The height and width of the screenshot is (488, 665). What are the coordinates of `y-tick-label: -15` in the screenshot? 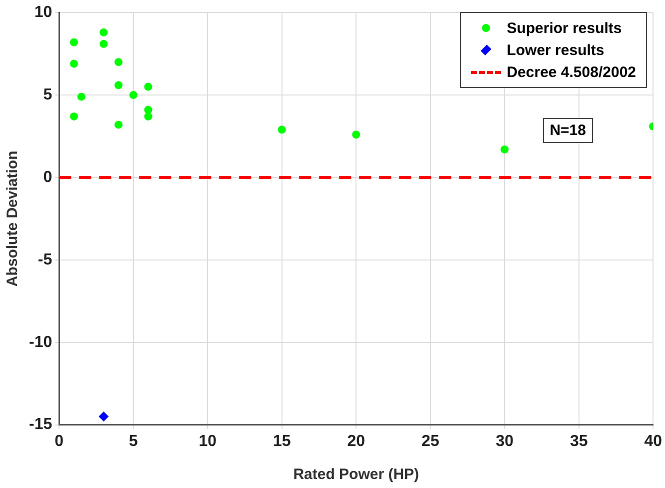 It's located at (40, 425).